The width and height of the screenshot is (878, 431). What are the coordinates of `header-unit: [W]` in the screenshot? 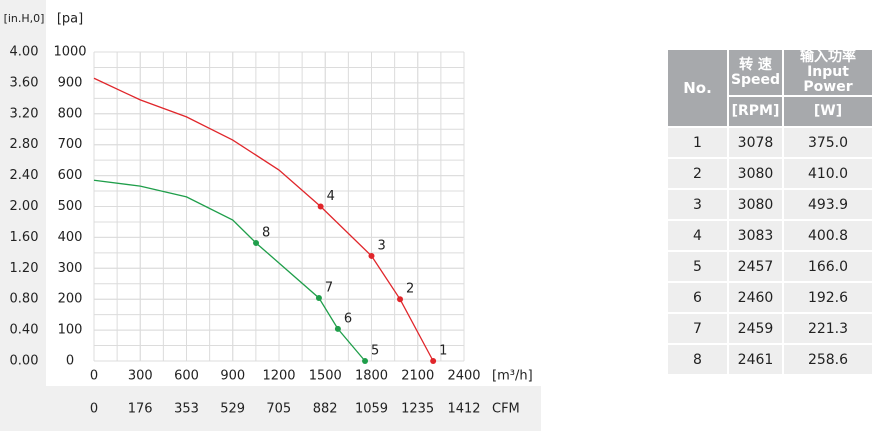 It's located at (828, 111).